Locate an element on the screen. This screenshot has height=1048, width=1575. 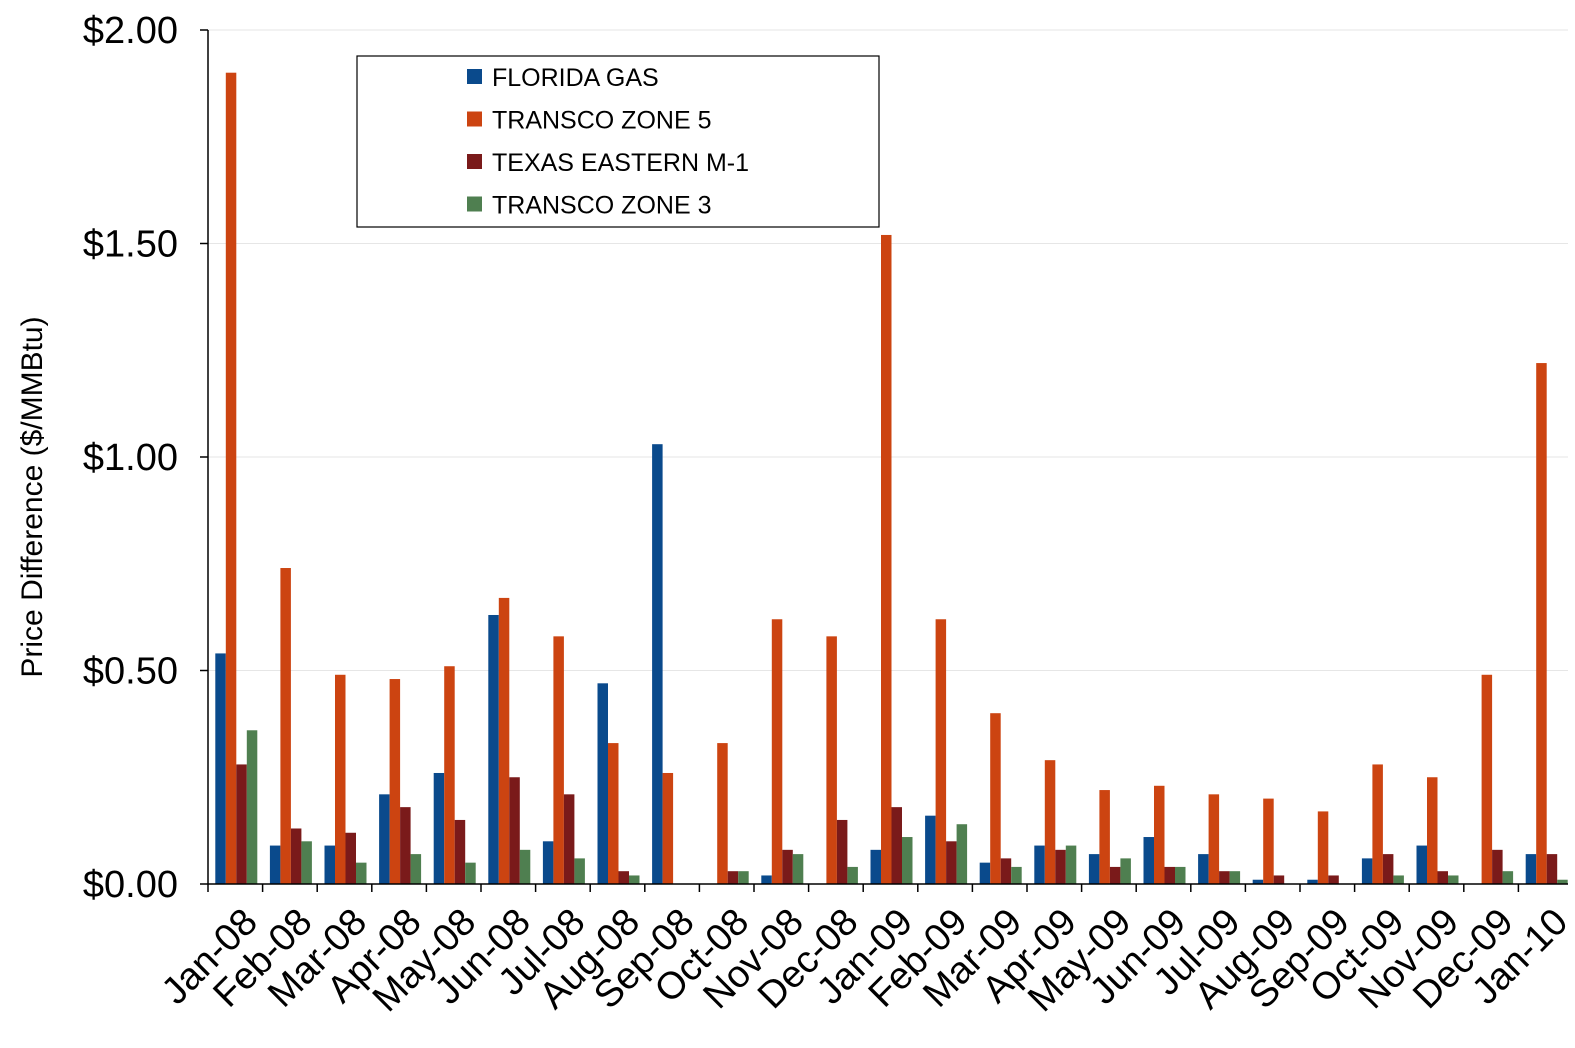
legend-label: TRANSCO ZONE 5 is located at coordinates (601, 121).